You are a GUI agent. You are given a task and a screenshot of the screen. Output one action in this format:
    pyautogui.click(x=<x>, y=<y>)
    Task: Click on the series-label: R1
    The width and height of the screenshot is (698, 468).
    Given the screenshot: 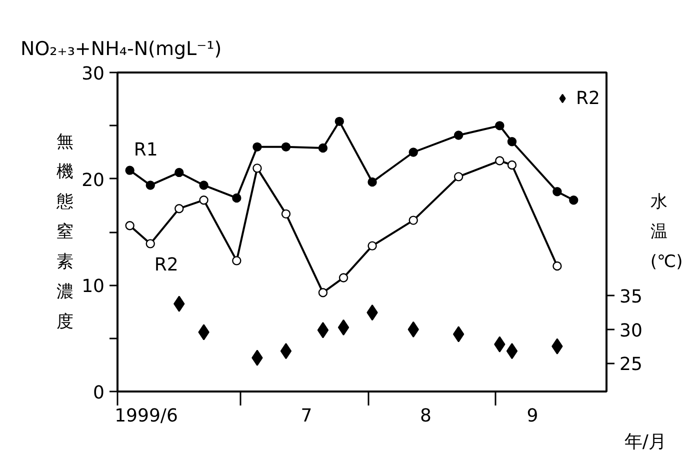 What is the action you would take?
    pyautogui.click(x=146, y=149)
    